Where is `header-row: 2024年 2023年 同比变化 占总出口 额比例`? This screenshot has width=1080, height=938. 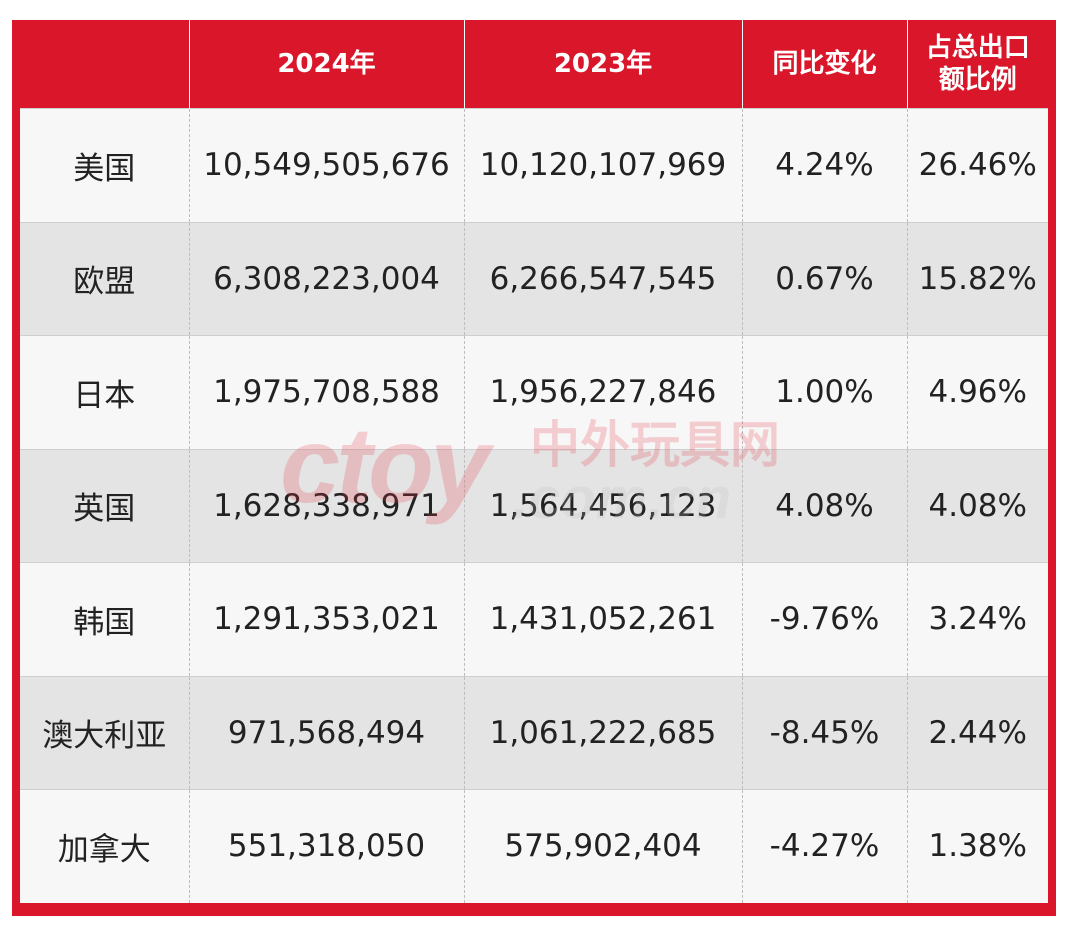
header-row: 2024年 2023年 同比变化 占总出口 额比例 is located at coordinates (534, 64).